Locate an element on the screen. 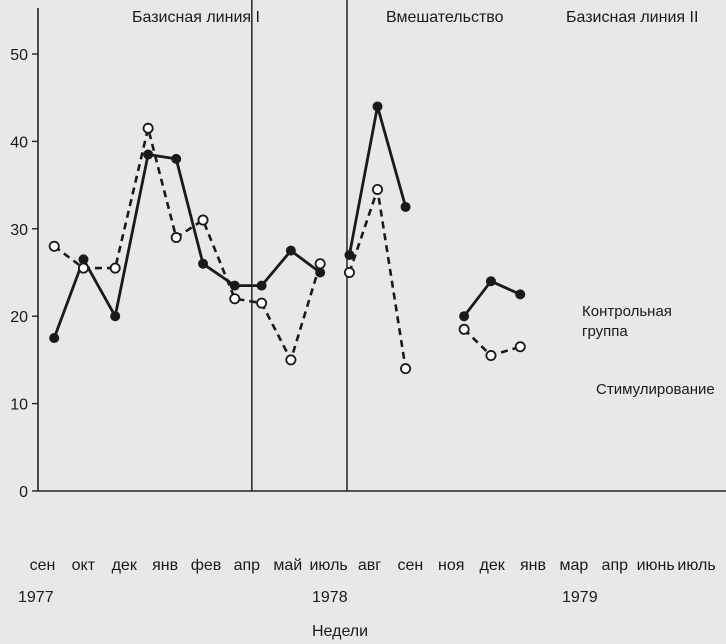  y-tick-label: 50 is located at coordinates (19, 55).